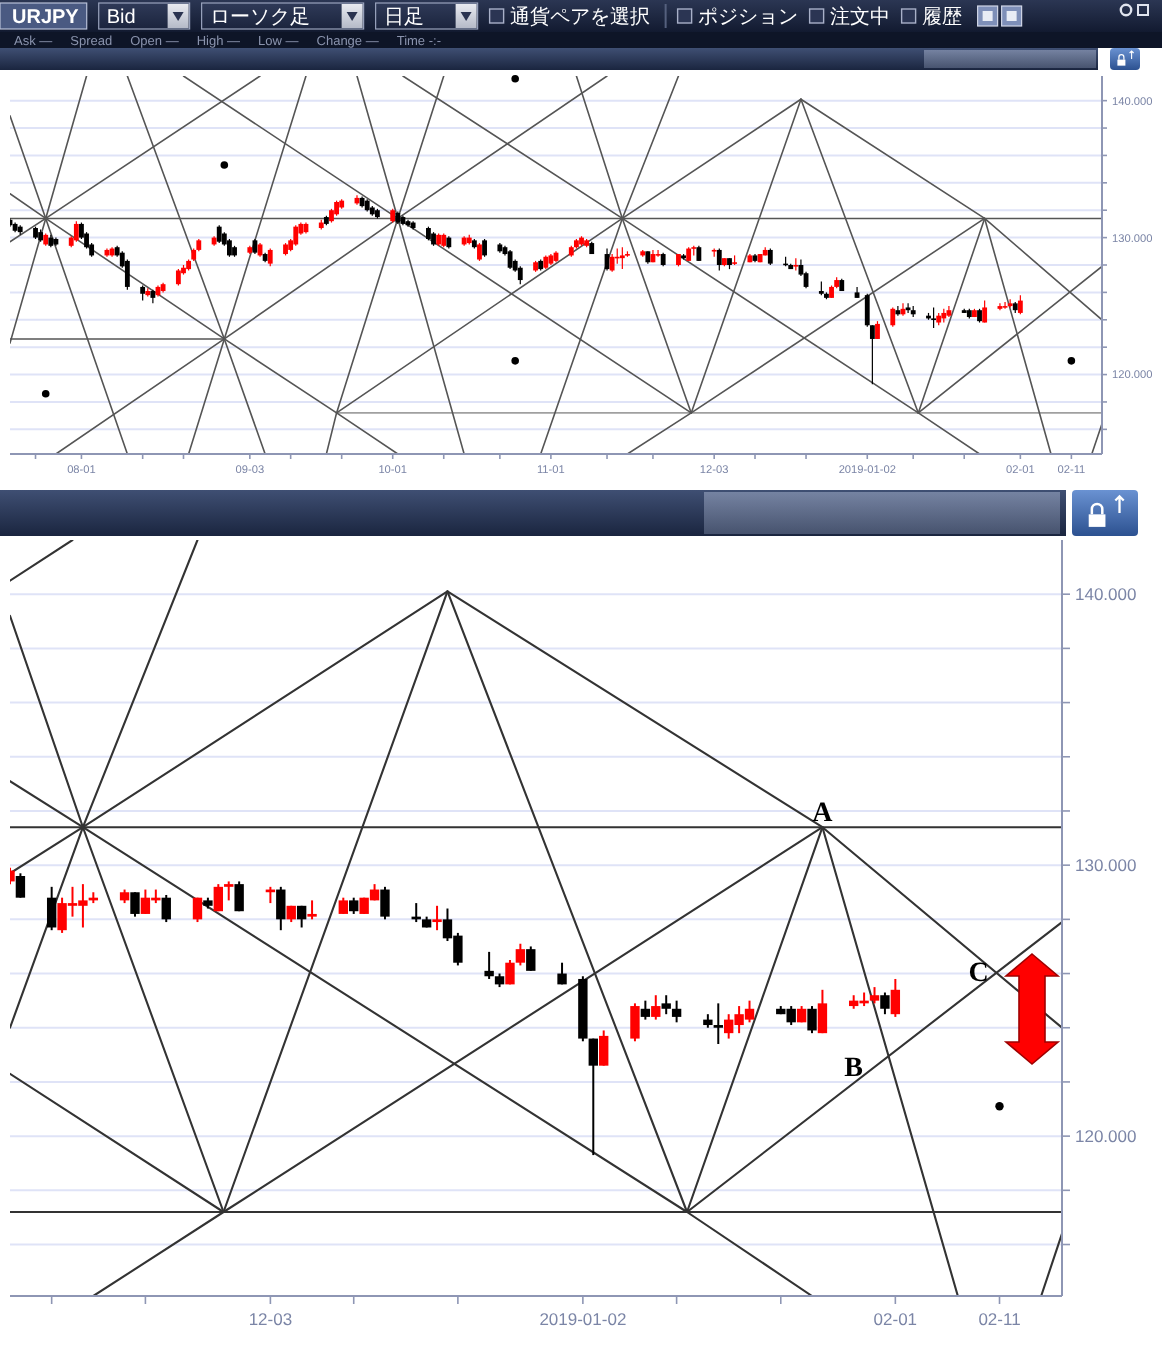 This screenshot has height=1362, width=1162. What do you see at coordinates (859, 17) in the screenshot?
I see `text: 注文中` at bounding box center [859, 17].